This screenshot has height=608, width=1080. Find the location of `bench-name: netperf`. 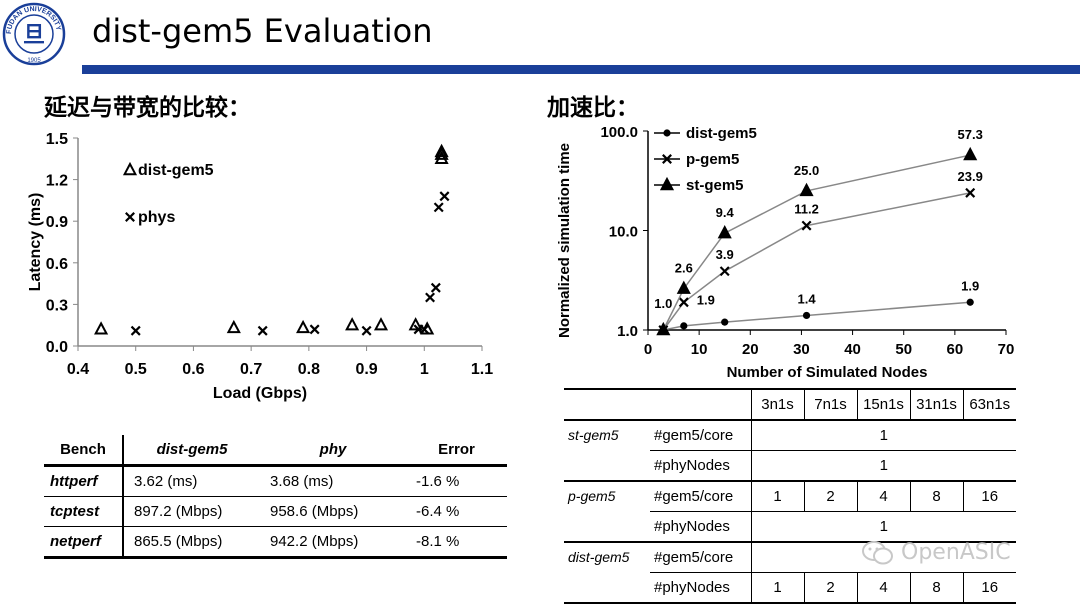

bench-name: netperf is located at coordinates (84, 542).